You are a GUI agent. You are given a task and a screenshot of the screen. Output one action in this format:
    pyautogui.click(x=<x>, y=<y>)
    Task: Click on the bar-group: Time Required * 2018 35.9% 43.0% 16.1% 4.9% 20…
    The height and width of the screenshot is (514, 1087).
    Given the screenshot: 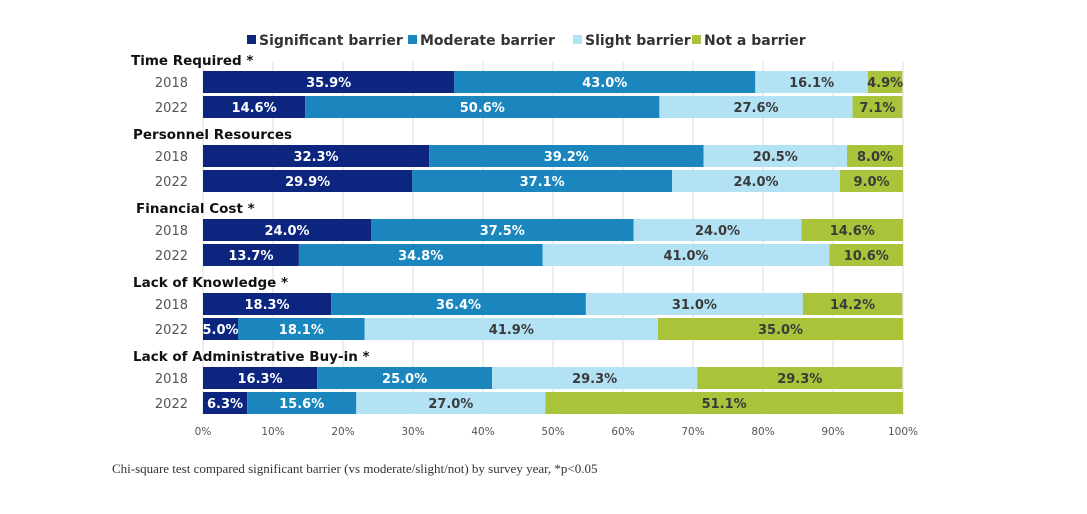 What is the action you would take?
    pyautogui.click(x=517, y=85)
    